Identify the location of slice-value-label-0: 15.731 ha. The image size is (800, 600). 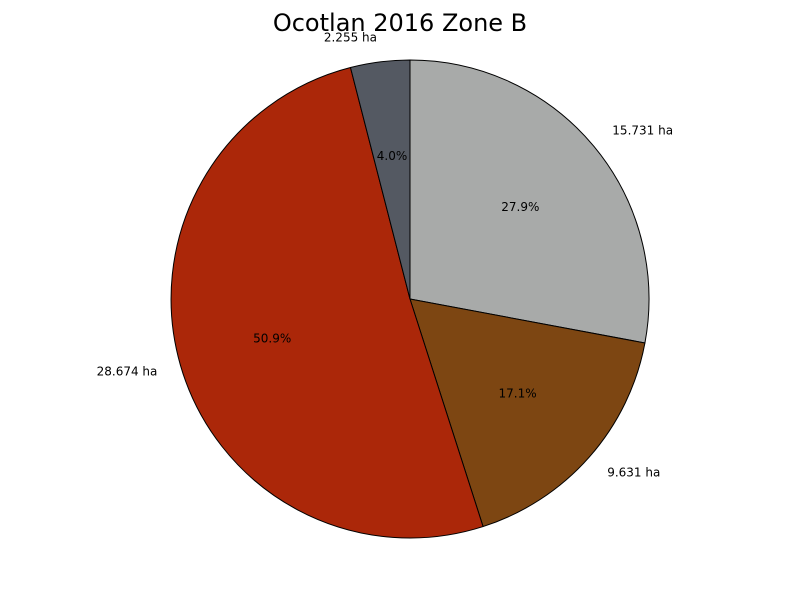
(642, 131).